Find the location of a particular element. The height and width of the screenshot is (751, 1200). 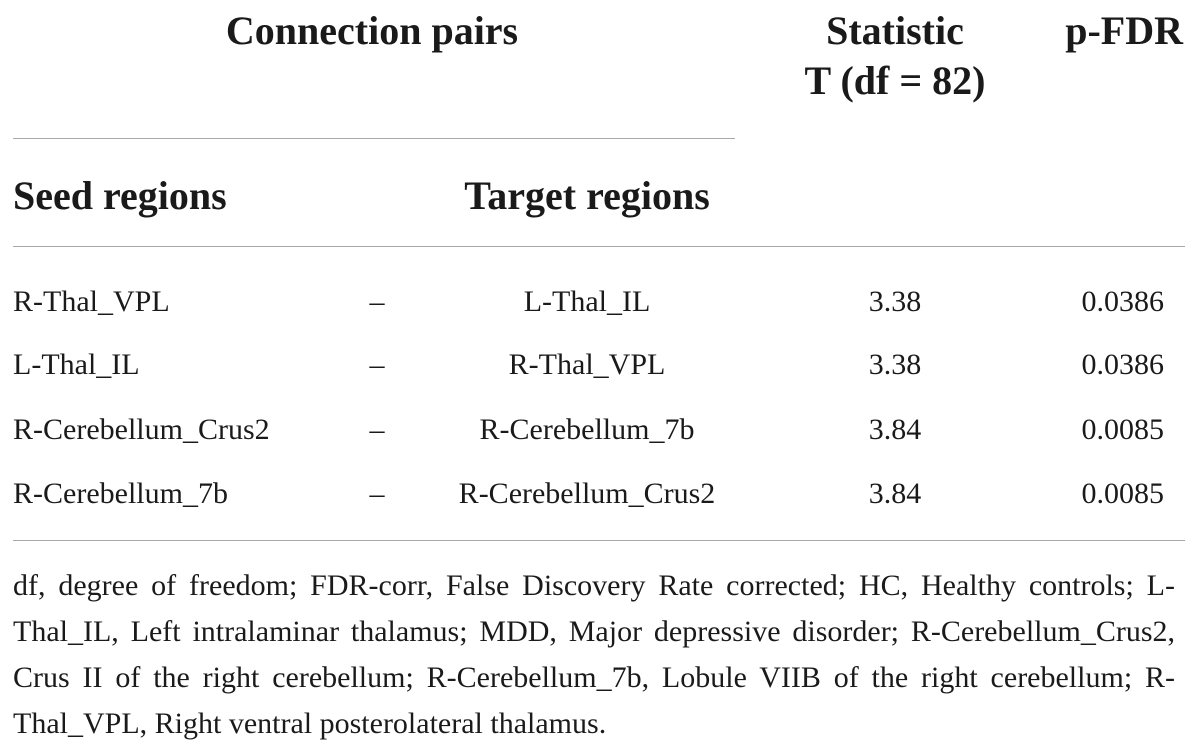

header-connection-pairs: Connection pairs is located at coordinates (372, 30).